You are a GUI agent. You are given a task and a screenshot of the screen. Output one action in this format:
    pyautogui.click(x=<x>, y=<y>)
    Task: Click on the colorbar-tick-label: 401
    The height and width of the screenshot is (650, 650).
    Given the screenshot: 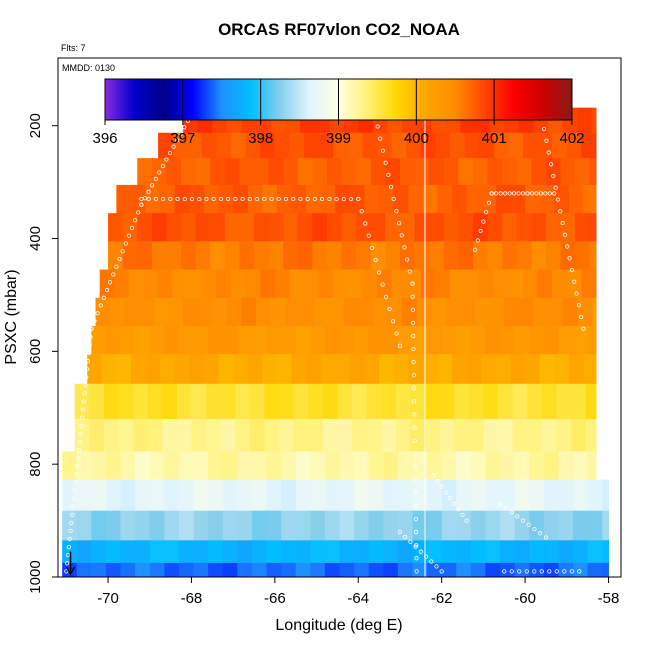 What is the action you would take?
    pyautogui.click(x=494, y=138)
    